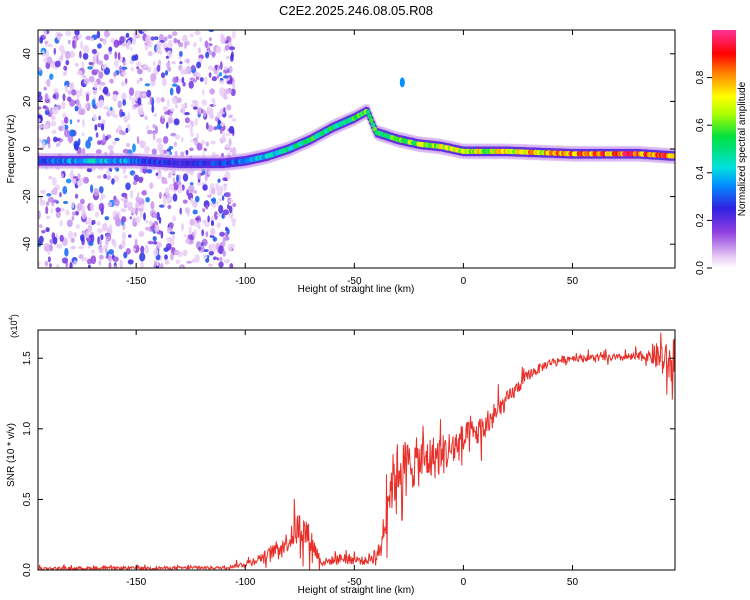  Describe the element at coordinates (573, 582) in the screenshot. I see `snr-x-tick-label: 50` at that location.